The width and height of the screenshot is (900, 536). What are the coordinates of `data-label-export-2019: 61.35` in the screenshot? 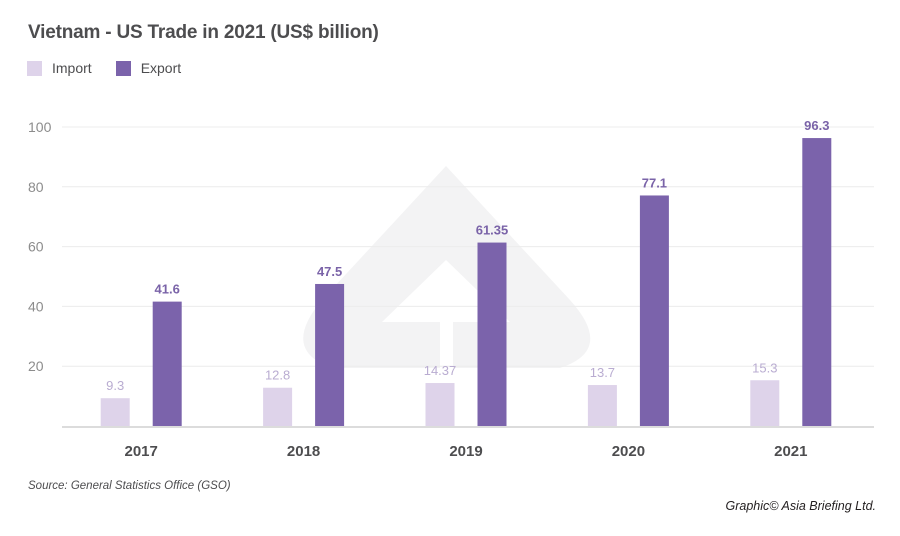 It's located at (492, 230).